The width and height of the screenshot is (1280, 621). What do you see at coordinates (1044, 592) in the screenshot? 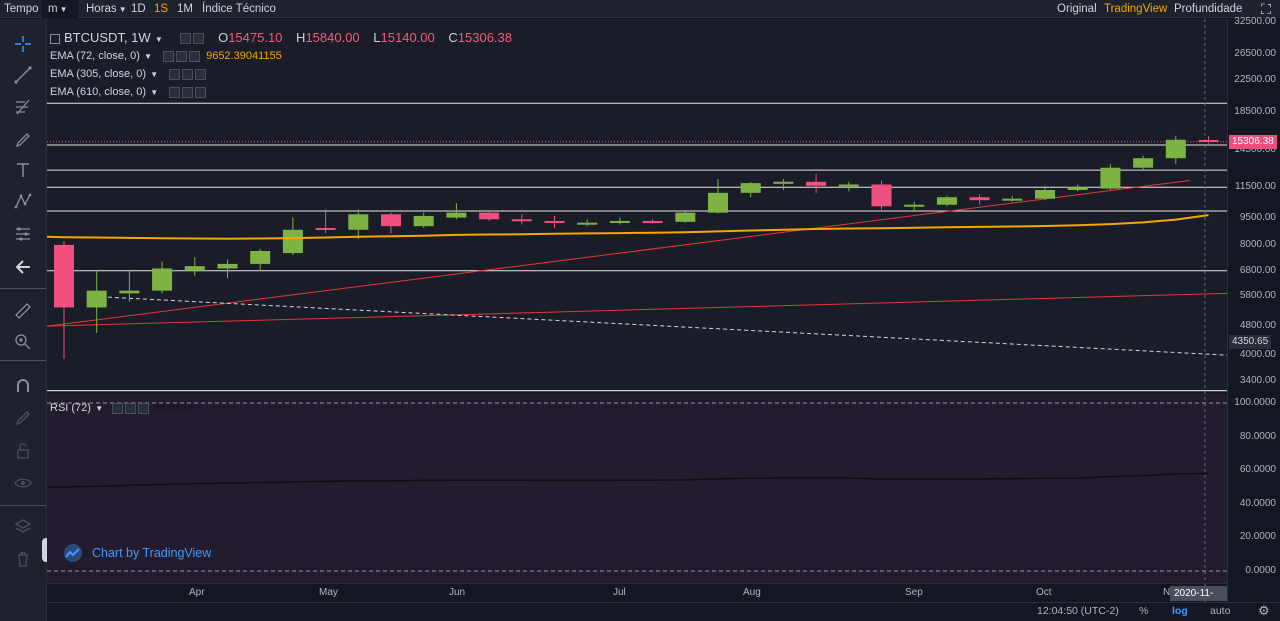
I see `time-tick-label: Oct` at bounding box center [1044, 592].